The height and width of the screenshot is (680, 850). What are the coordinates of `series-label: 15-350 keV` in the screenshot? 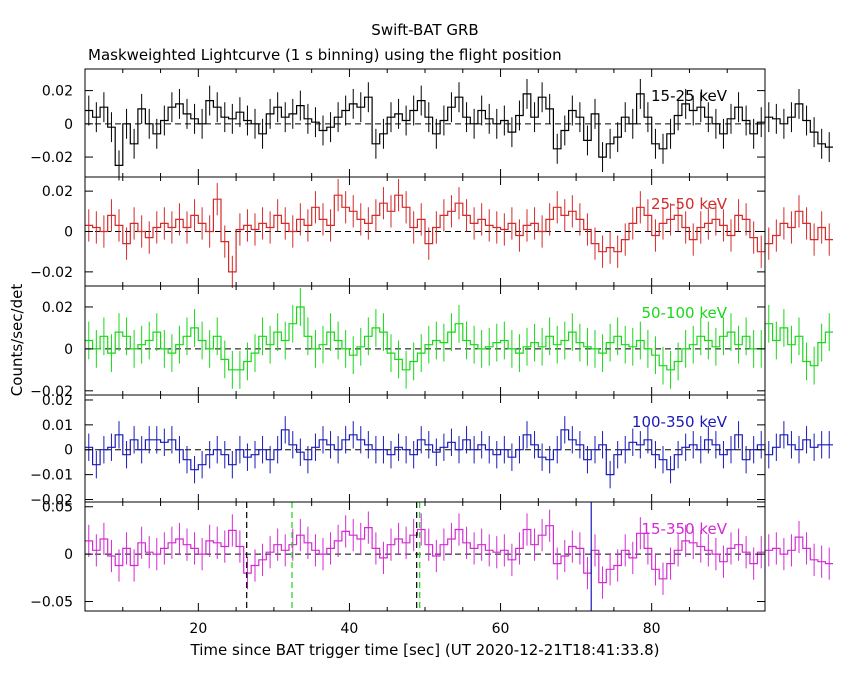 It's located at (684, 529).